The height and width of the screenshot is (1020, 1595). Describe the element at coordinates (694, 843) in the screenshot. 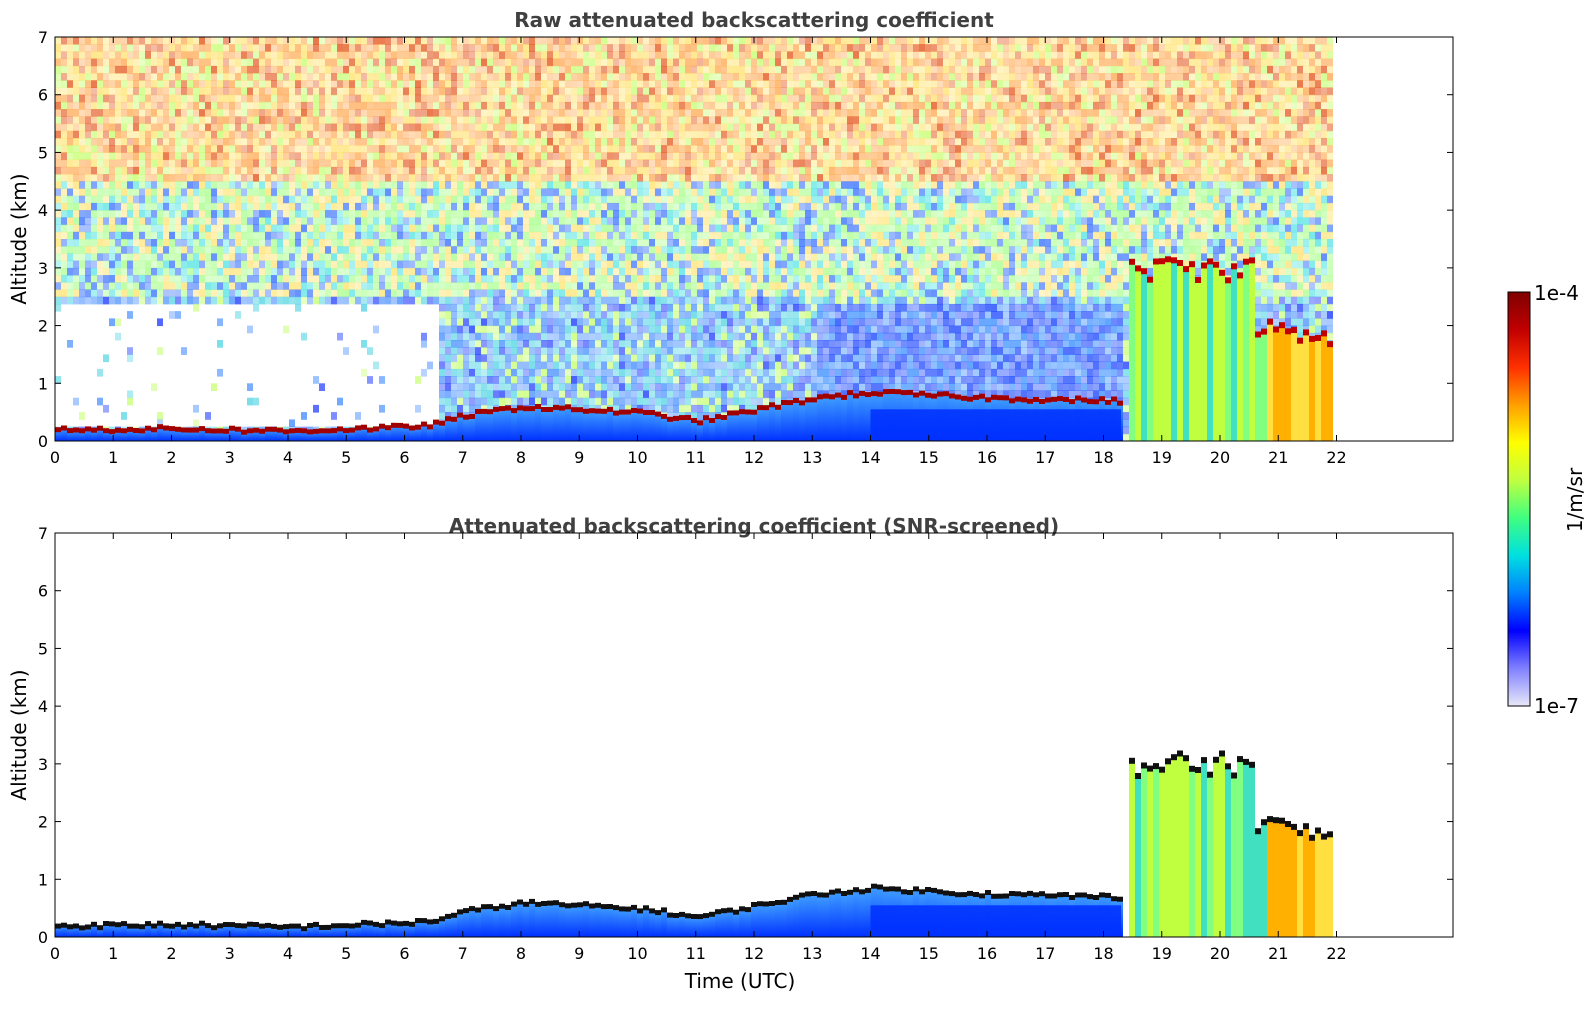

I see `heatmap-snr` at that location.